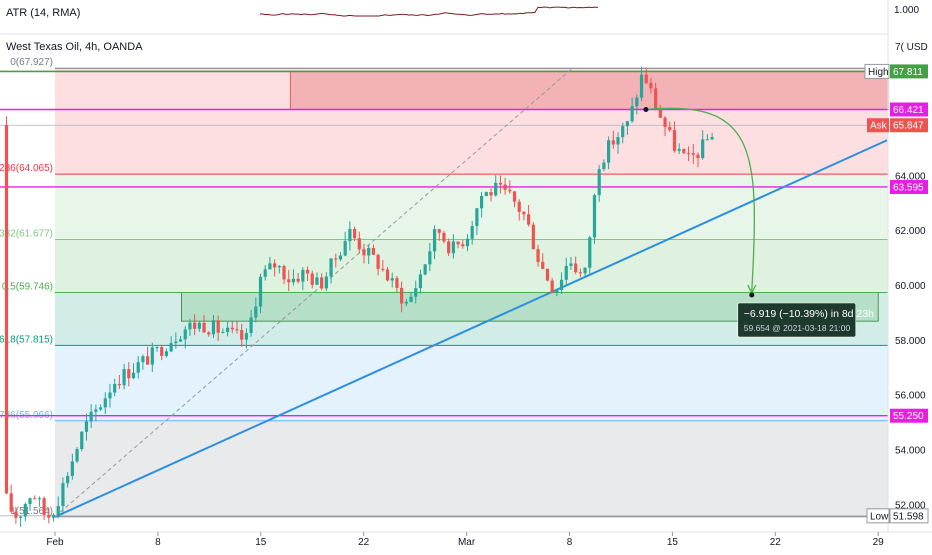 This screenshot has width=932, height=555. Describe the element at coordinates (471, 266) in the screenshot. I see `fib-zone-fill` at that location.